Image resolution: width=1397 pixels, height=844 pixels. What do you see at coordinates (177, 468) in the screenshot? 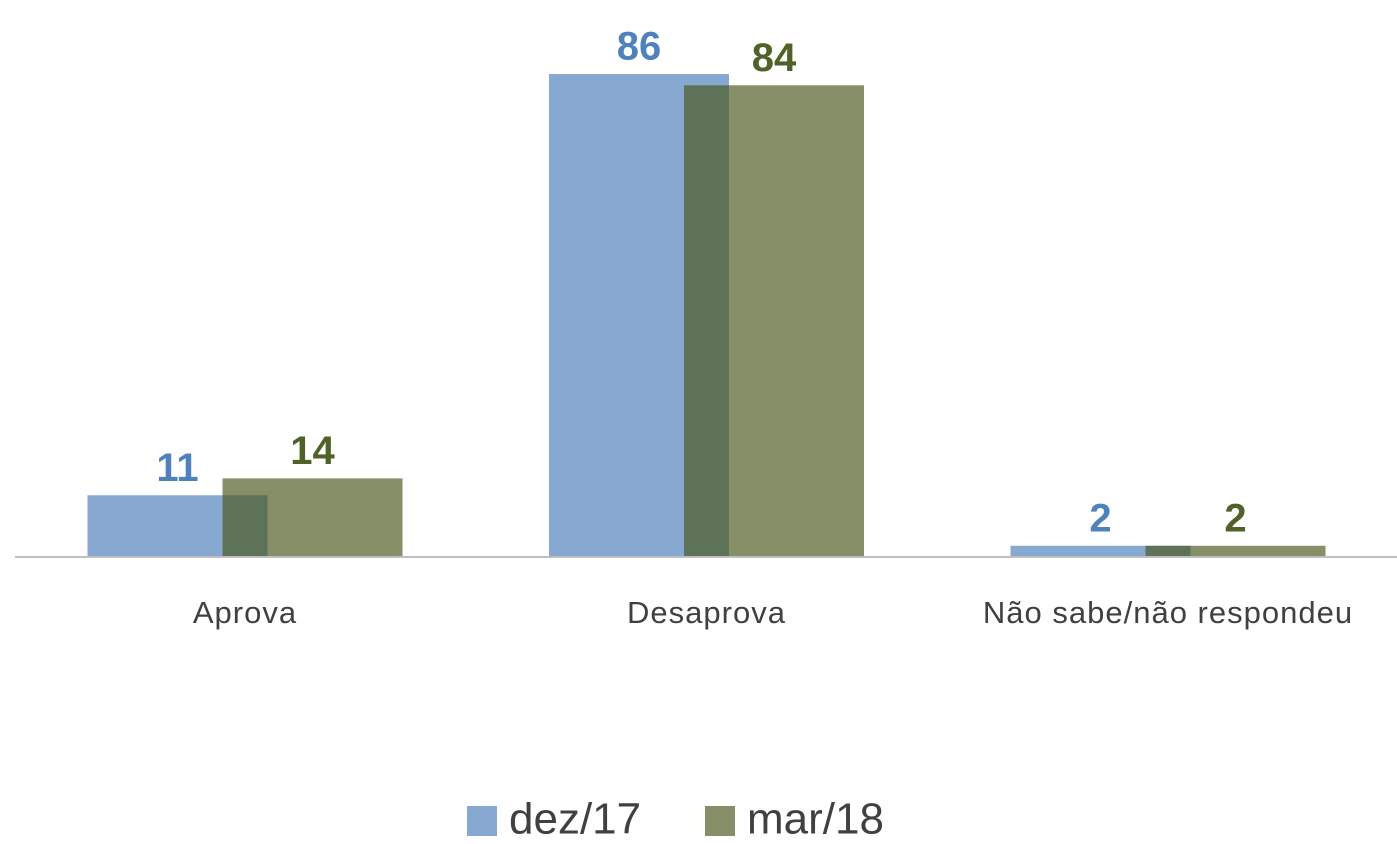
I see `data-label: 11` at bounding box center [177, 468].